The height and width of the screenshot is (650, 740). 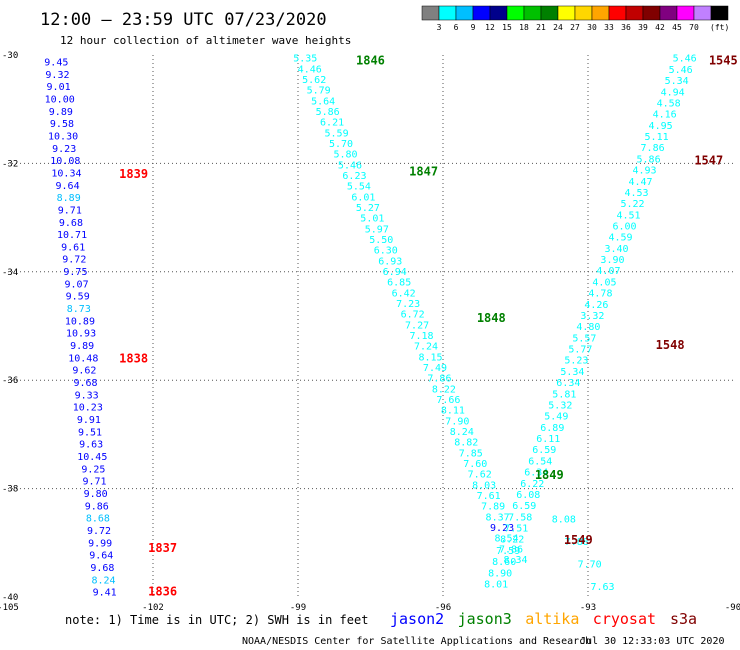 What do you see at coordinates (98, 519) in the screenshot?
I see `wave-height-value: 8.68` at bounding box center [98, 519].